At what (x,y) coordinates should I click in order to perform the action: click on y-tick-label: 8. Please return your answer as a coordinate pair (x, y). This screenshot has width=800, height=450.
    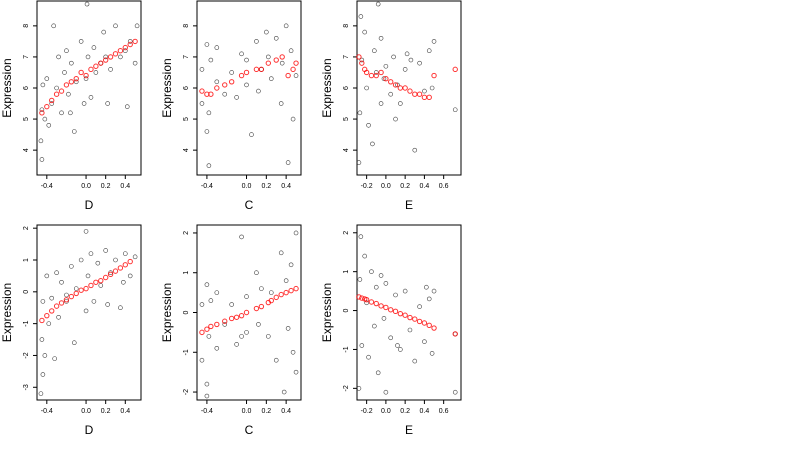
    Looking at the image, I should click on (186, 26).